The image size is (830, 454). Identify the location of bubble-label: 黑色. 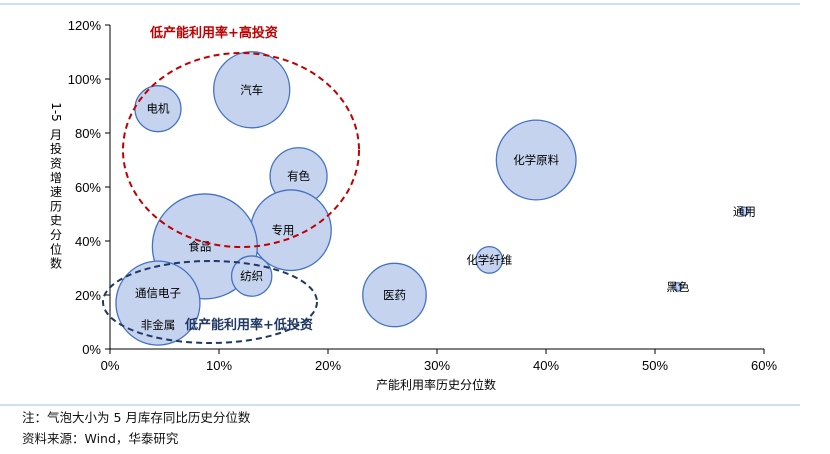
(677, 287).